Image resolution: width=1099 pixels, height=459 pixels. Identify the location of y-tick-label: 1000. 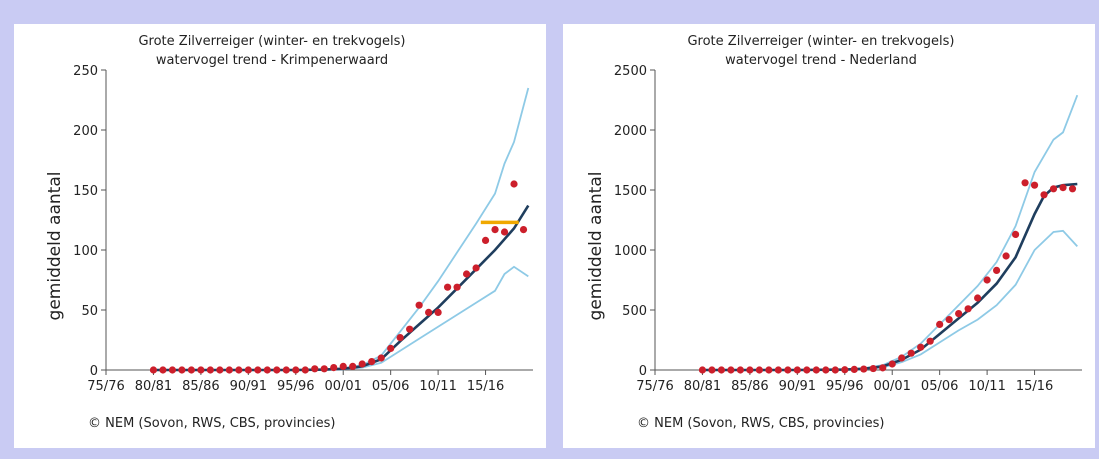
(630, 251).